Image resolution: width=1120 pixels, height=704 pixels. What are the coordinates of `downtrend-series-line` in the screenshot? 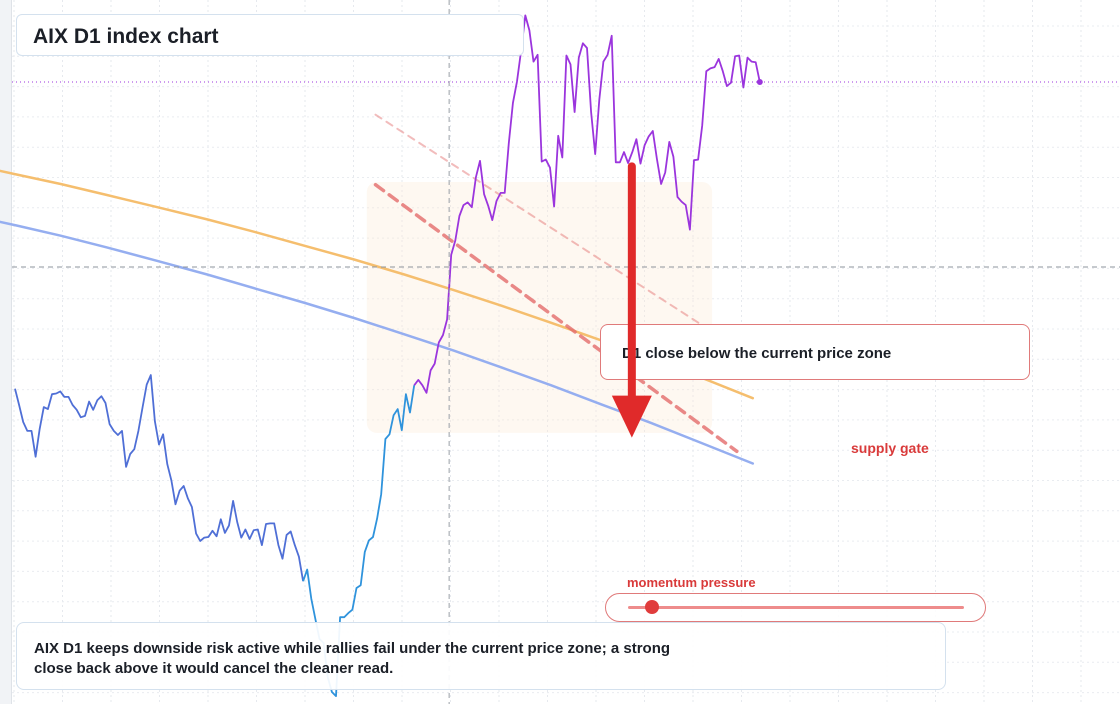 It's located at (159, 478).